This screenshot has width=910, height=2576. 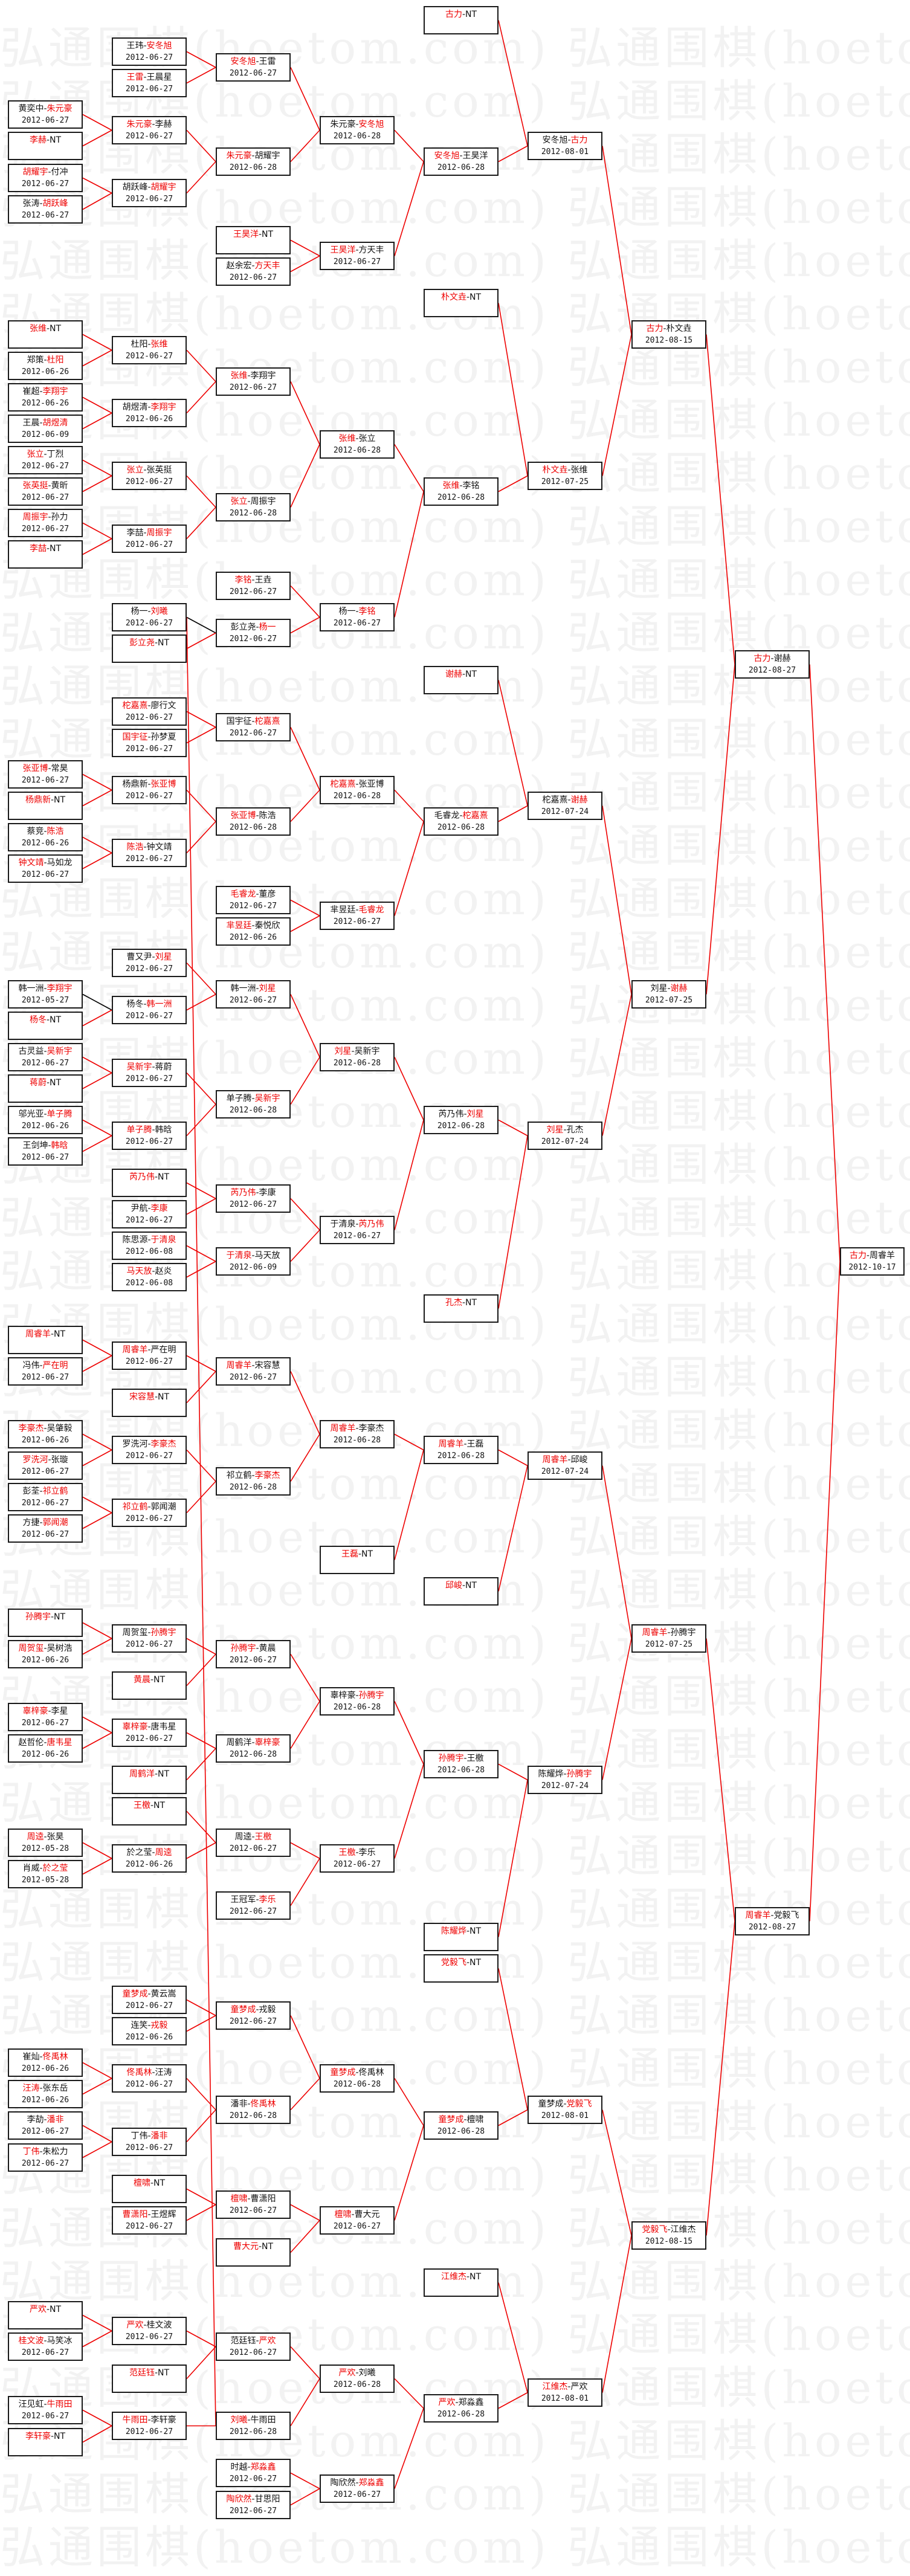 I want to click on match-box: 张维-NT, so click(x=45, y=335).